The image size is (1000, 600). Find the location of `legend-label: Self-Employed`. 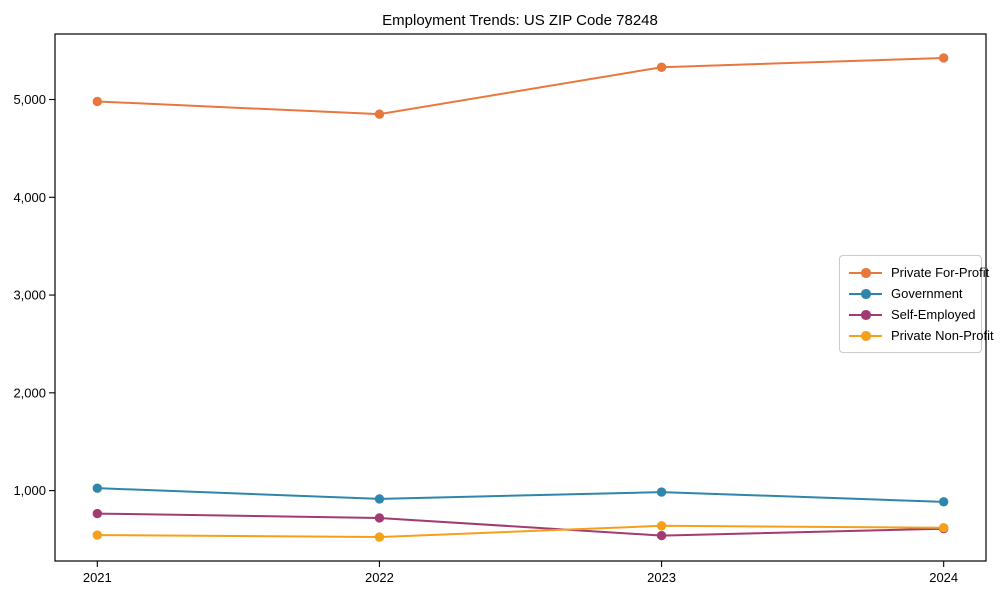

legend-label: Self-Employed is located at coordinates (933, 314).